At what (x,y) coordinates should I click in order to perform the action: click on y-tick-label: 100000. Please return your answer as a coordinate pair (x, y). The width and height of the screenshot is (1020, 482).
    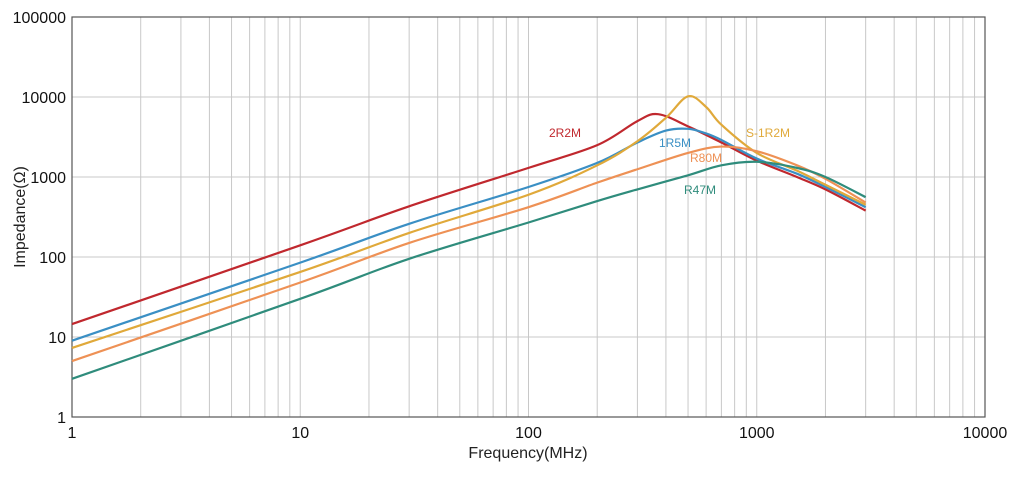
    Looking at the image, I should click on (39, 18).